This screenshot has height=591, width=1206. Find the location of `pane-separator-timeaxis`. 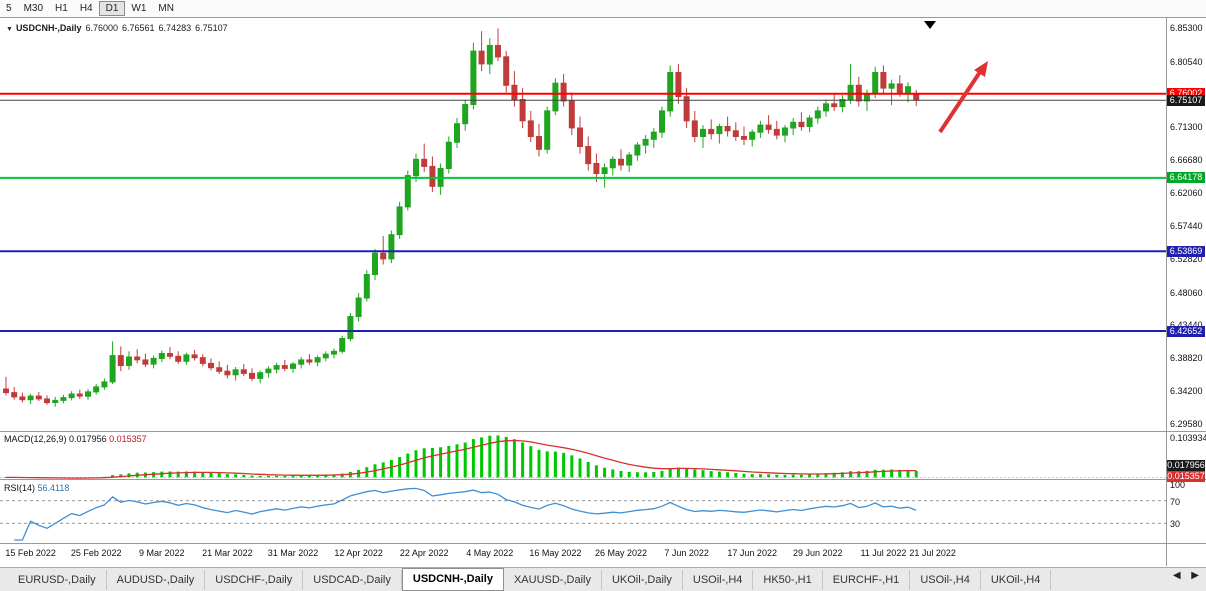

pane-separator-timeaxis is located at coordinates (603, 543).